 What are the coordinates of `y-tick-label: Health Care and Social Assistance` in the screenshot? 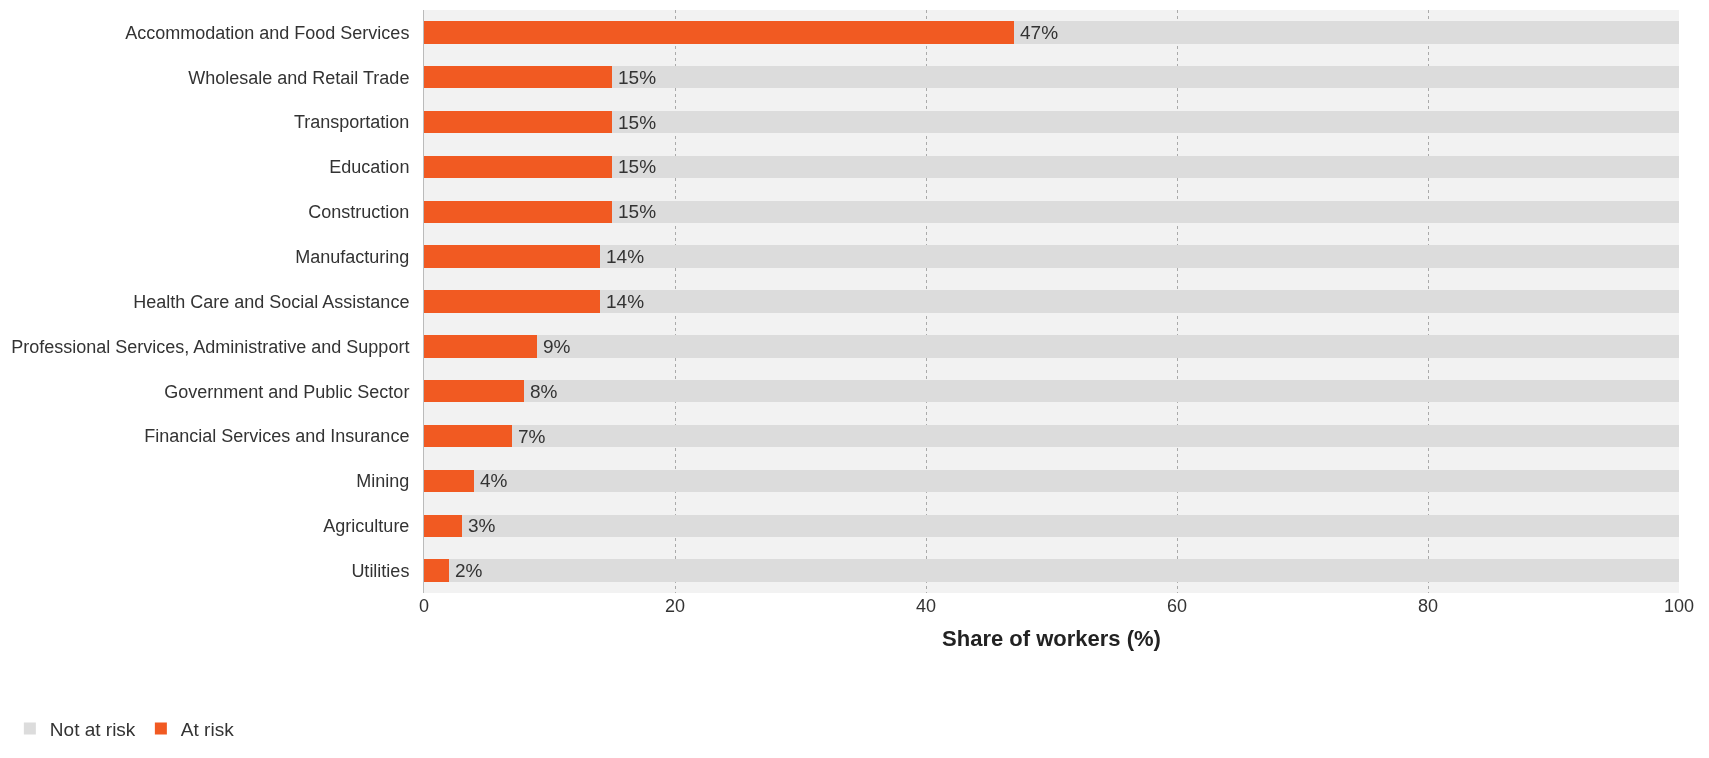 It's located at (271, 301).